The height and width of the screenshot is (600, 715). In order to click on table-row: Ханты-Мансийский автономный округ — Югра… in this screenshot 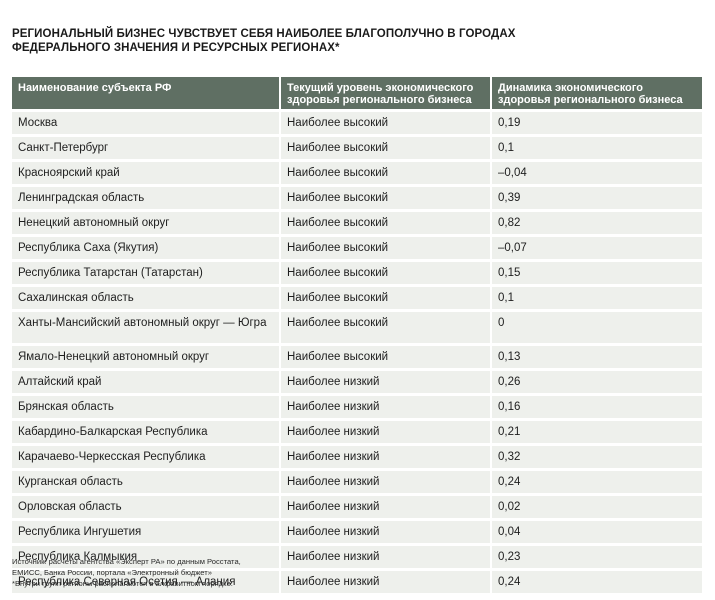, I will do `click(357, 327)`.